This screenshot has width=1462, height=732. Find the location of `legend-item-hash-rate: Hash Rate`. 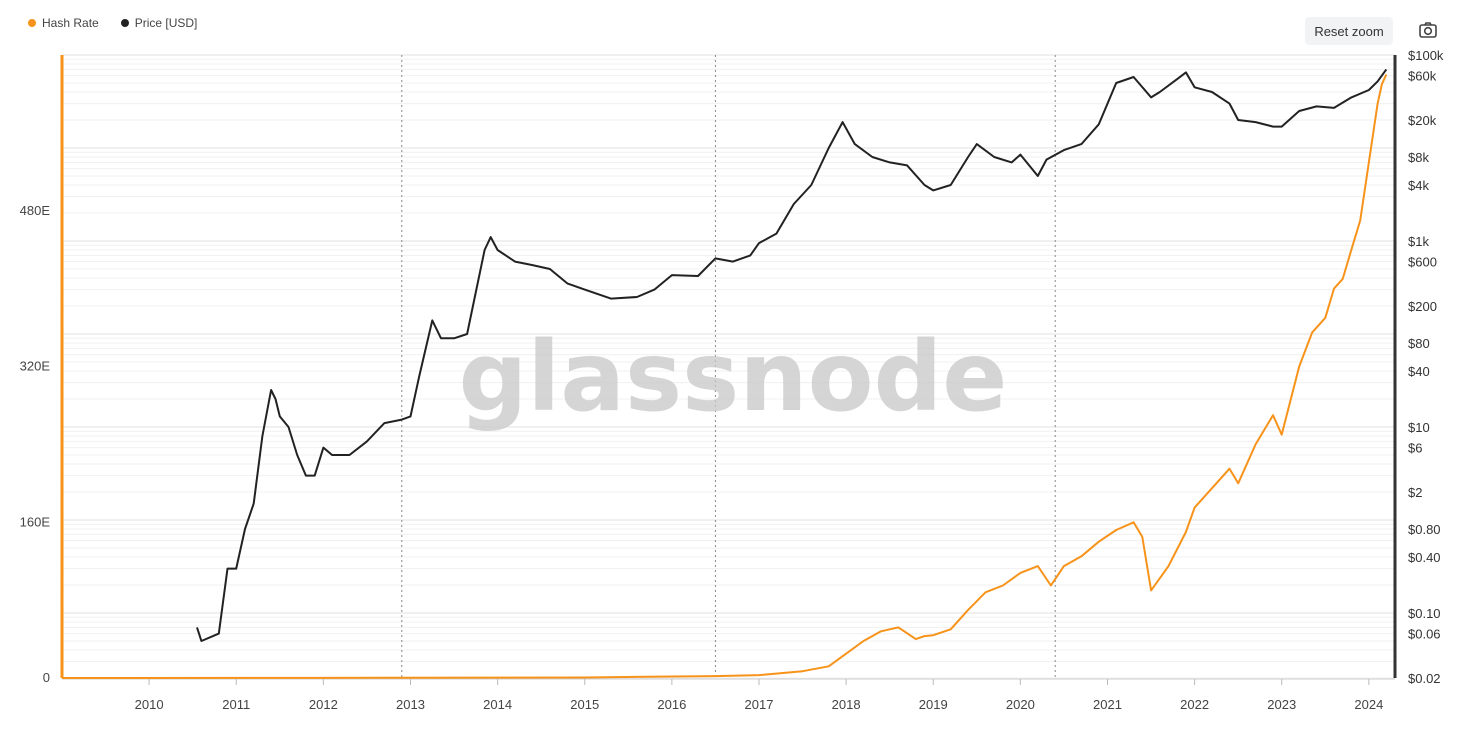

legend-item-hash-rate: Hash Rate is located at coordinates (63, 23).